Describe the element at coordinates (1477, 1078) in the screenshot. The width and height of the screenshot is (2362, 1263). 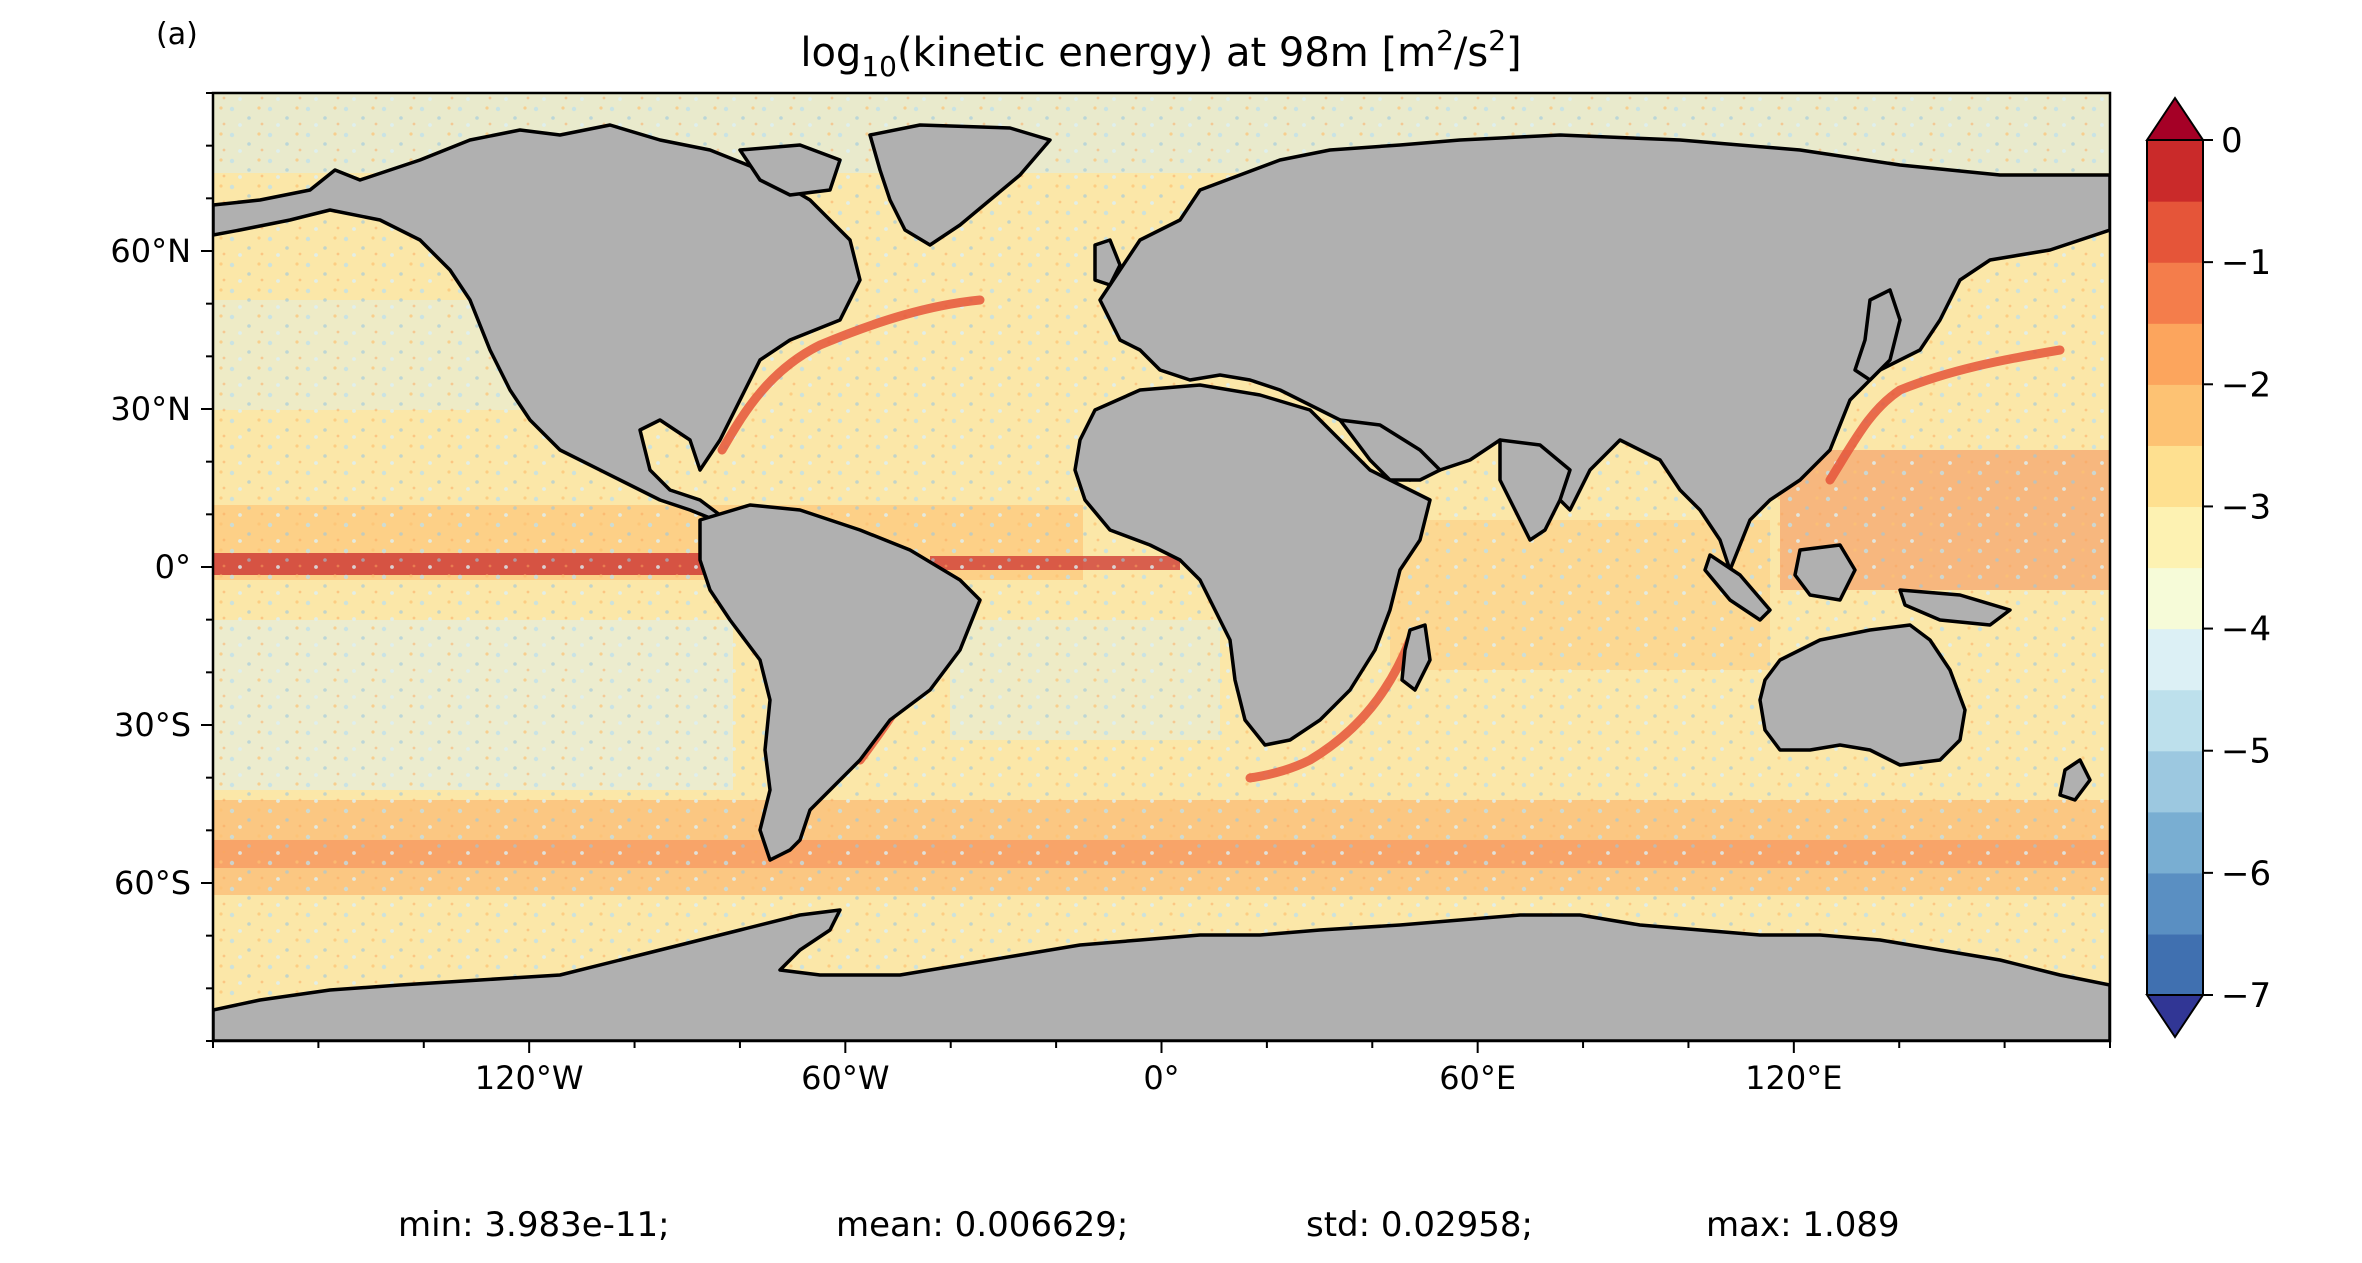
I see `x-tick-label: 60°E` at that location.